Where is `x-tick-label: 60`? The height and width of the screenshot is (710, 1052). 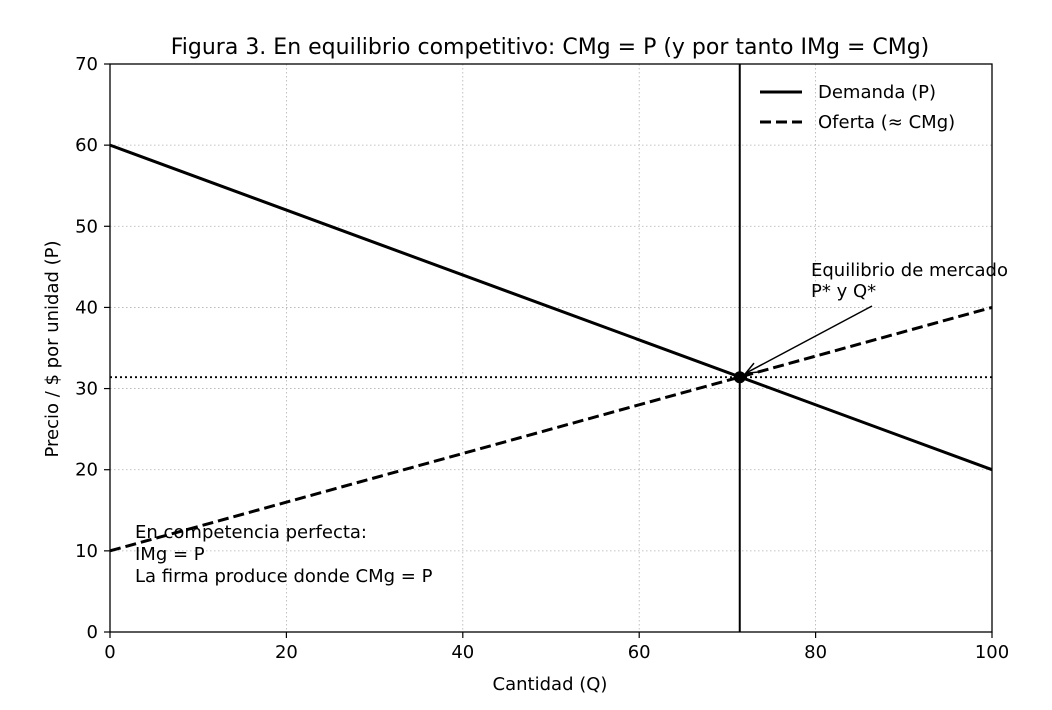 x-tick-label: 60 is located at coordinates (639, 652).